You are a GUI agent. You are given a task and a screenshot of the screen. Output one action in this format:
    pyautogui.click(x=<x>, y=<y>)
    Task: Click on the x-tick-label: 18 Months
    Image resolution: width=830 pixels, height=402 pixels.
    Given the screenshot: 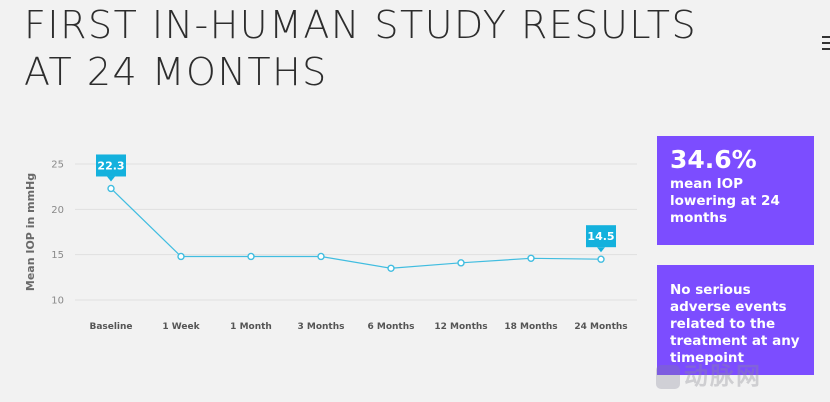 What is the action you would take?
    pyautogui.click(x=530, y=327)
    